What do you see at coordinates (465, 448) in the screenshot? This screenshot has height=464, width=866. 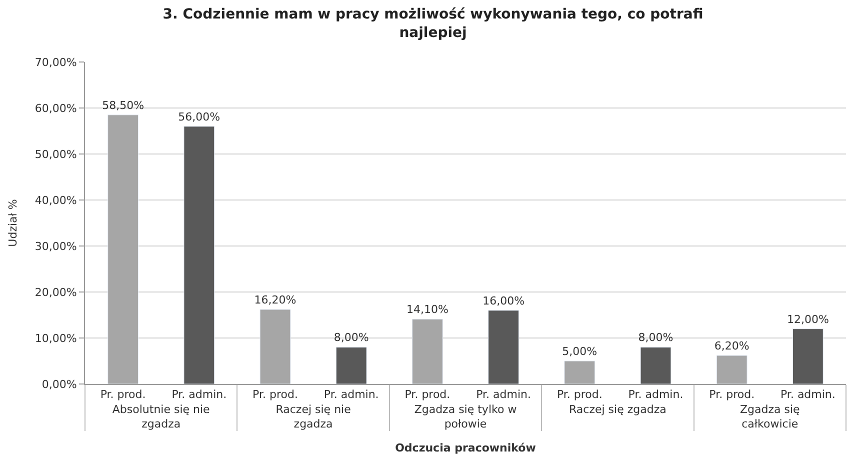 I see `x-axis-title: Odczucia pracowników` at bounding box center [465, 448].